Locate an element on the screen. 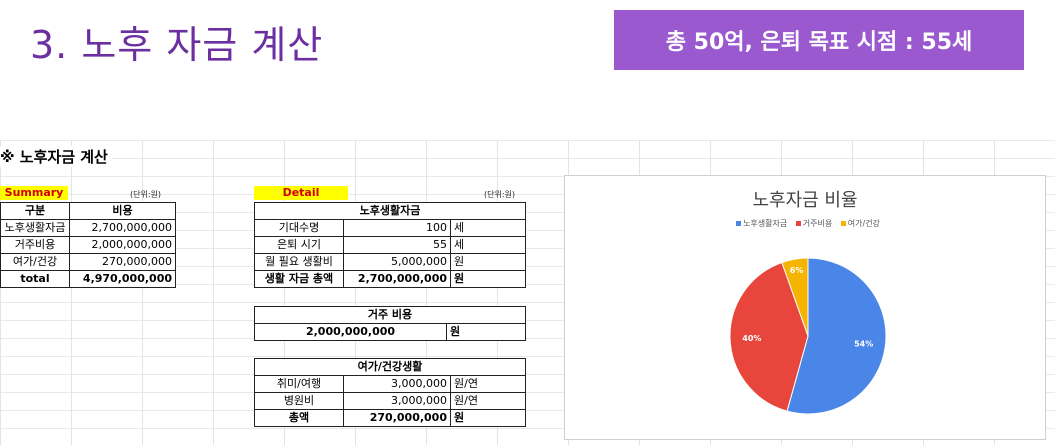 This screenshot has height=445, width=1055. living-row-name: 기대수명 is located at coordinates (299, 228).